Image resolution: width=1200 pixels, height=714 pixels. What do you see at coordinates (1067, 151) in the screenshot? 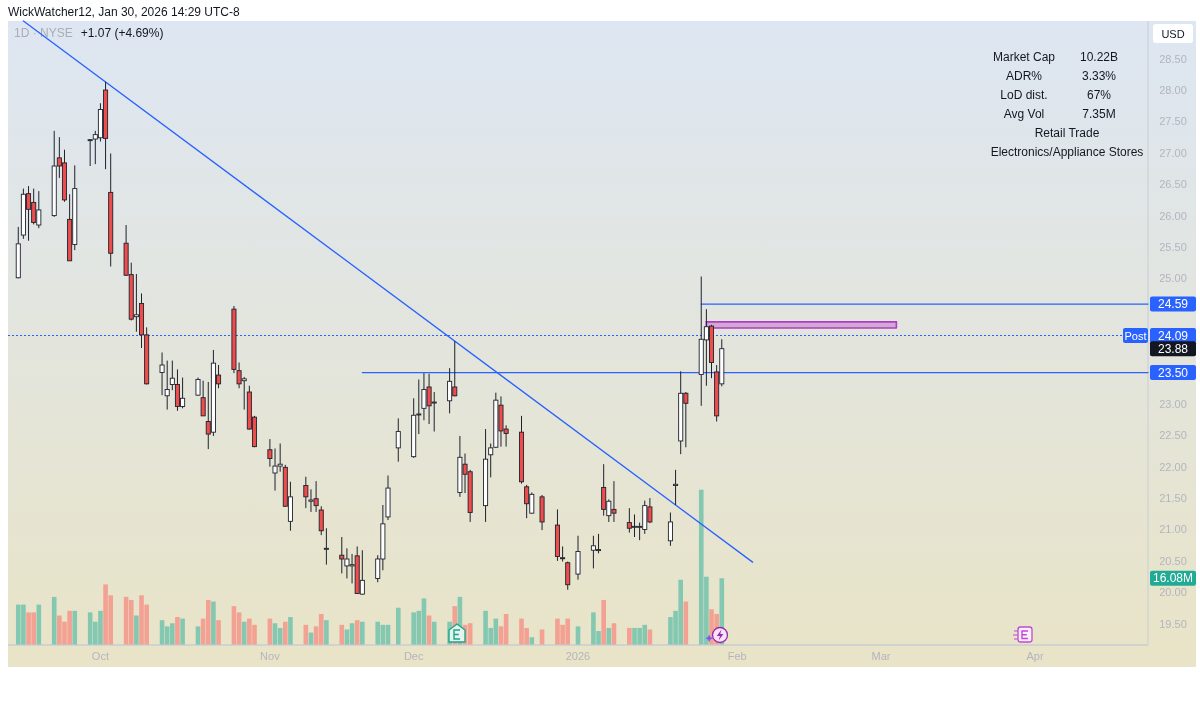
I see `annotation: Electronics/Appliance Stores` at bounding box center [1067, 151].